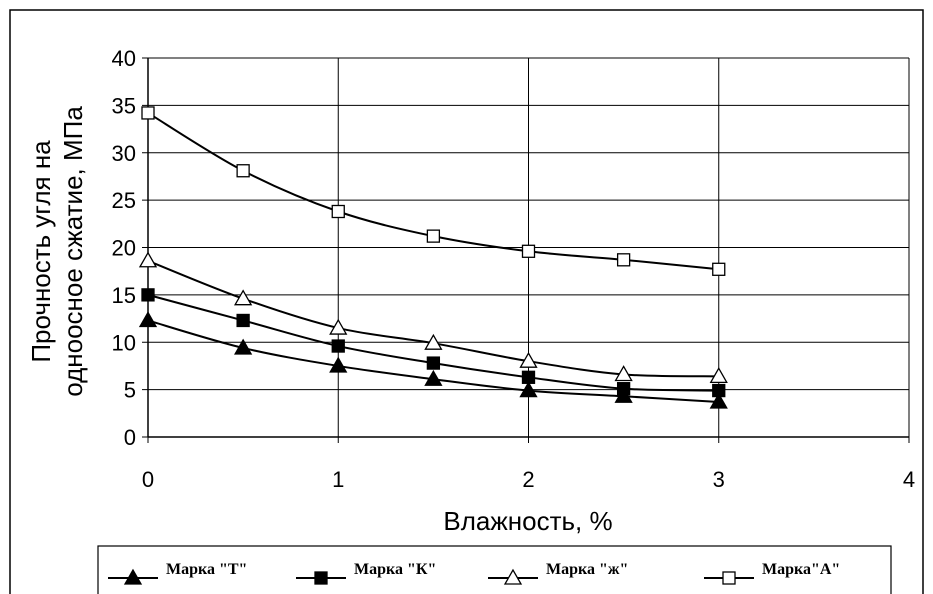 The image size is (933, 594). I want to click on x-tick-label: 0, so click(148, 479).